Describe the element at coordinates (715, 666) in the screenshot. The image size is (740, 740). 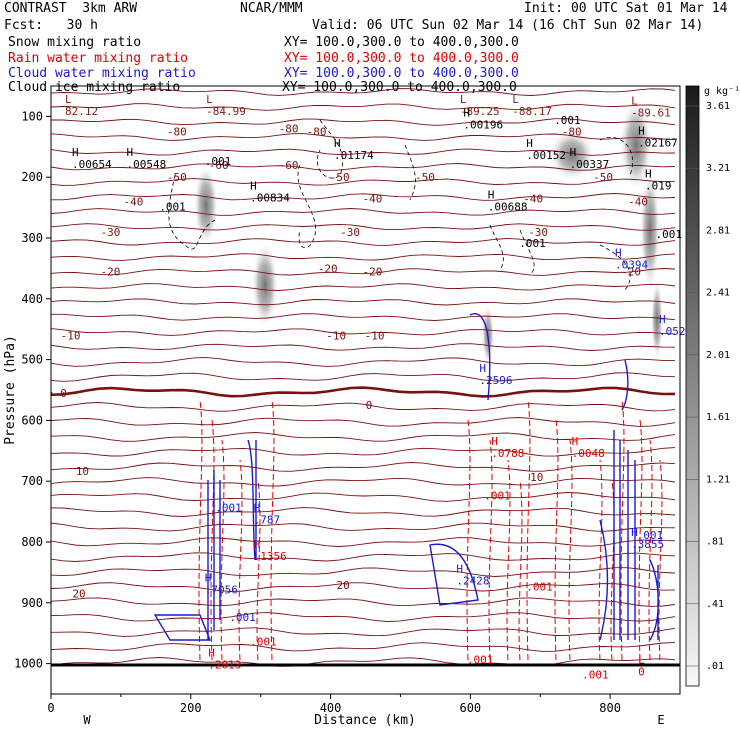
I see `colorbar-label: .01` at that location.